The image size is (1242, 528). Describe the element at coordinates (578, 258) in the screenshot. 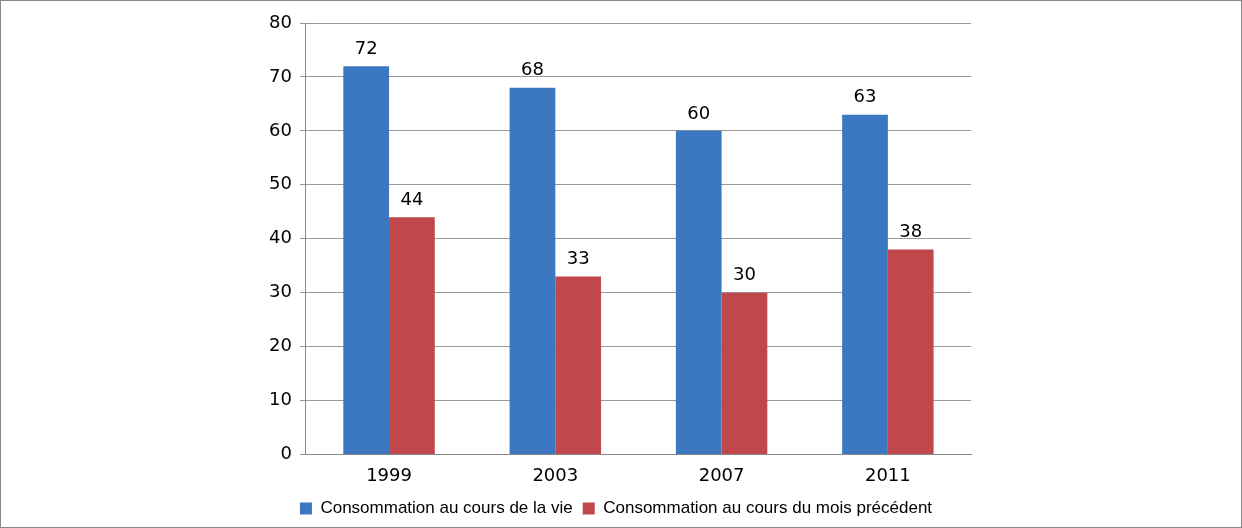

I see `data-label: 33` at that location.